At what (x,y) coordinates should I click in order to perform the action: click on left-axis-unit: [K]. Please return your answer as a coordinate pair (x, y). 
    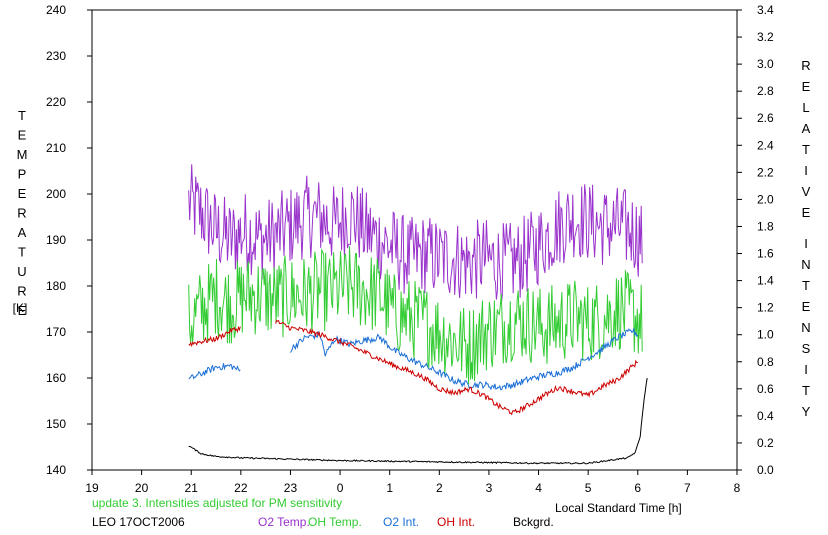
    Looking at the image, I should click on (20, 308).